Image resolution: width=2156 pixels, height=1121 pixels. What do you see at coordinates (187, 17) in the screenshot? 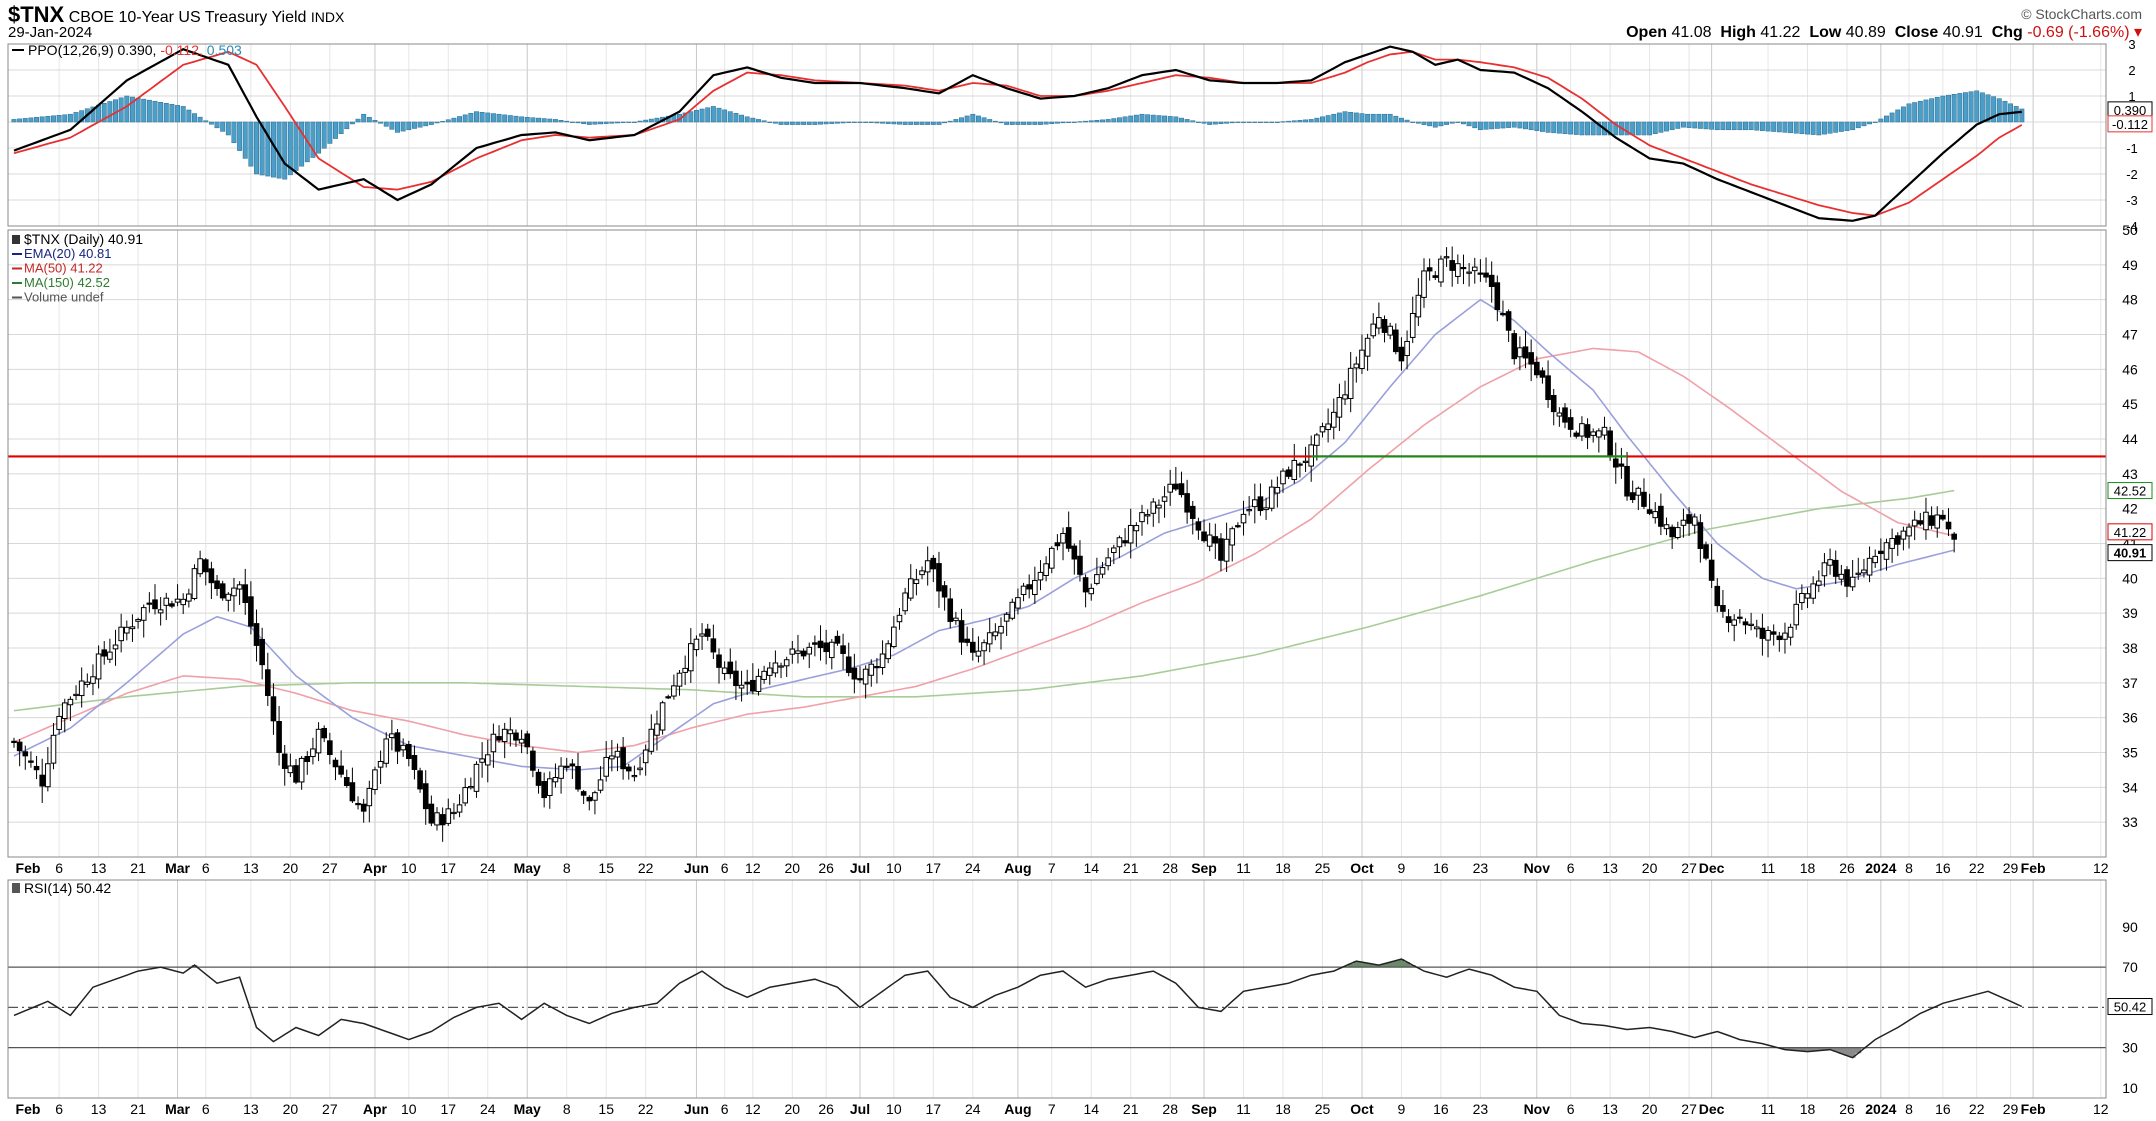
I see `instrument-name: CBOE 10-Year US Treasury Yield` at bounding box center [187, 17].